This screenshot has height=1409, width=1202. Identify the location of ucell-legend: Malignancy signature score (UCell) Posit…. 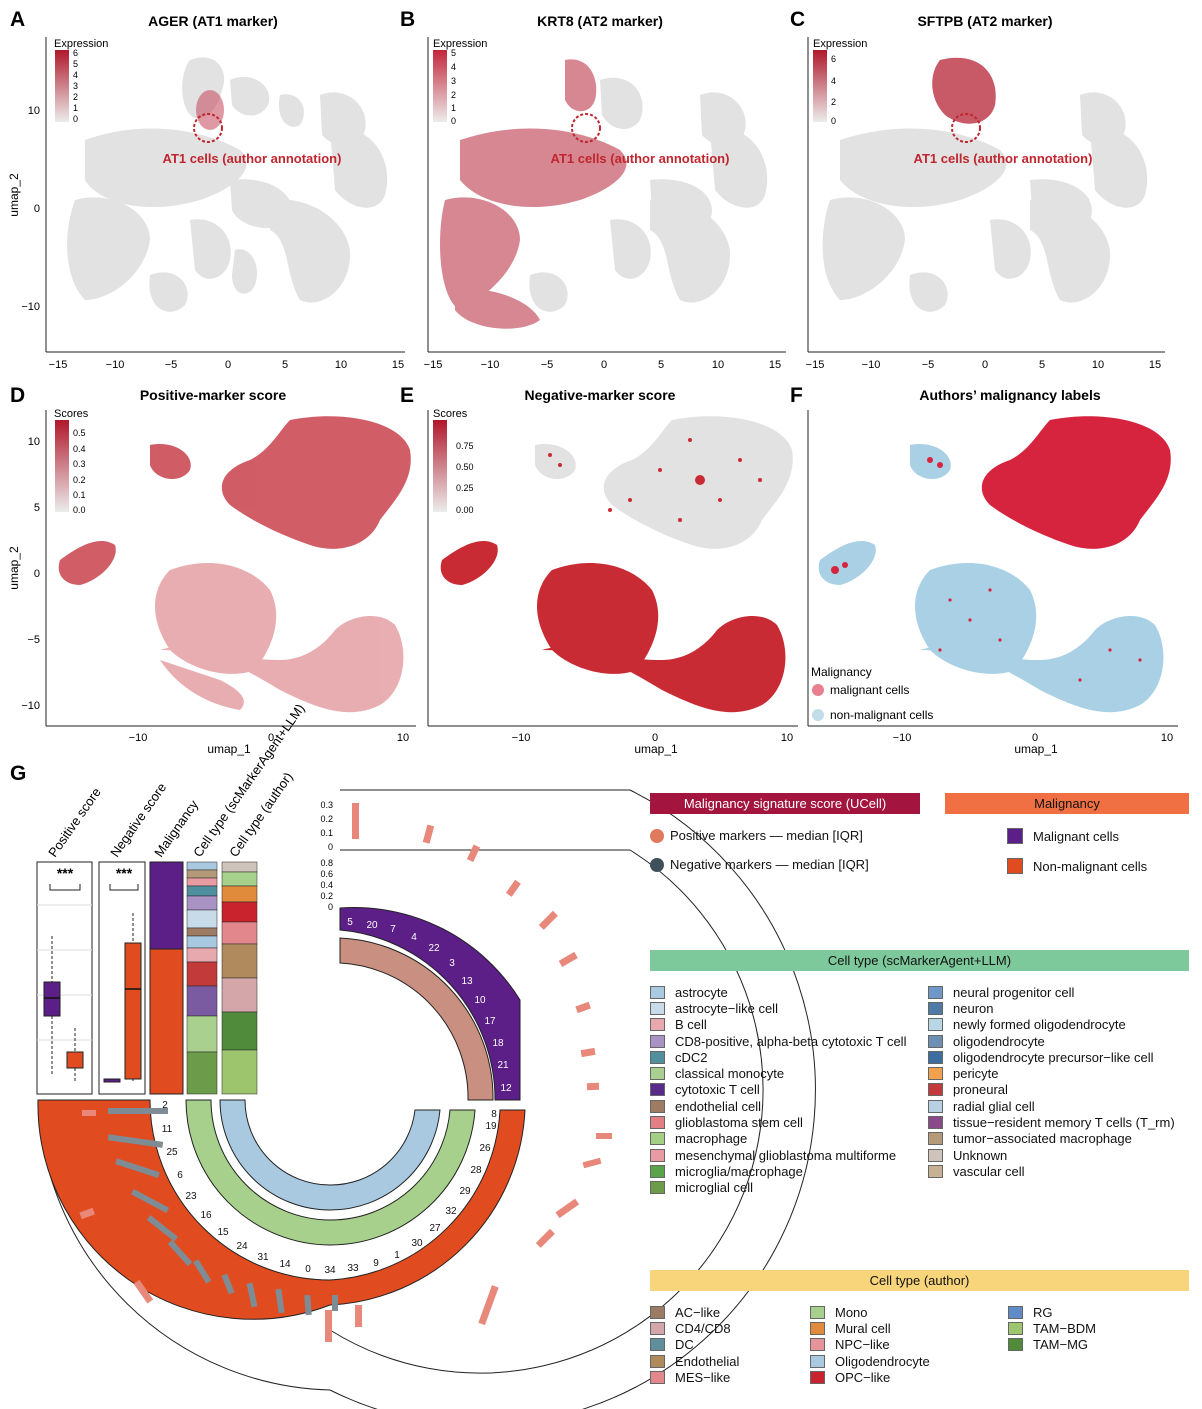
(785, 832).